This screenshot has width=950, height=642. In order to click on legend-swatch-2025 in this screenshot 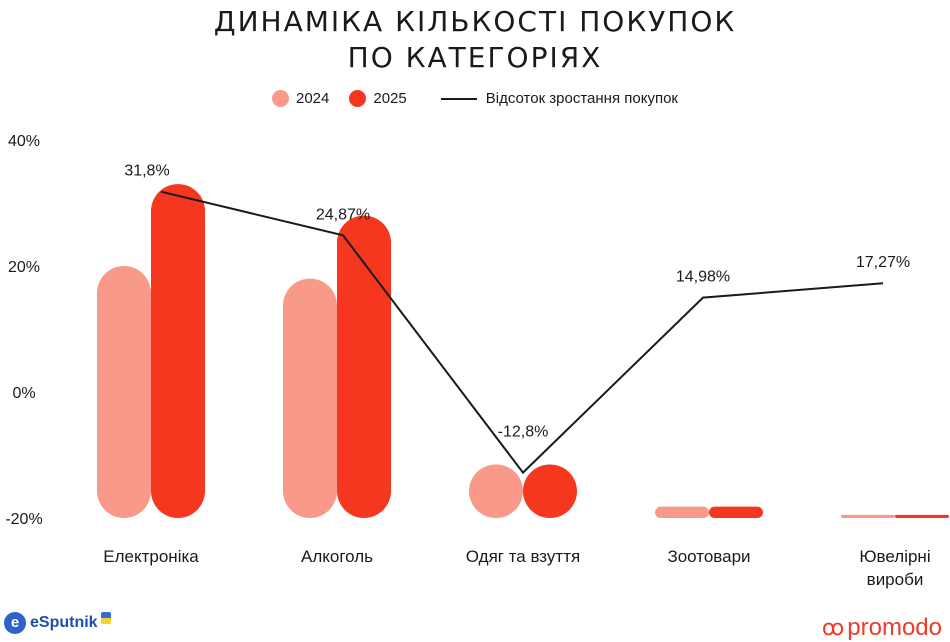, I will do `click(358, 98)`.